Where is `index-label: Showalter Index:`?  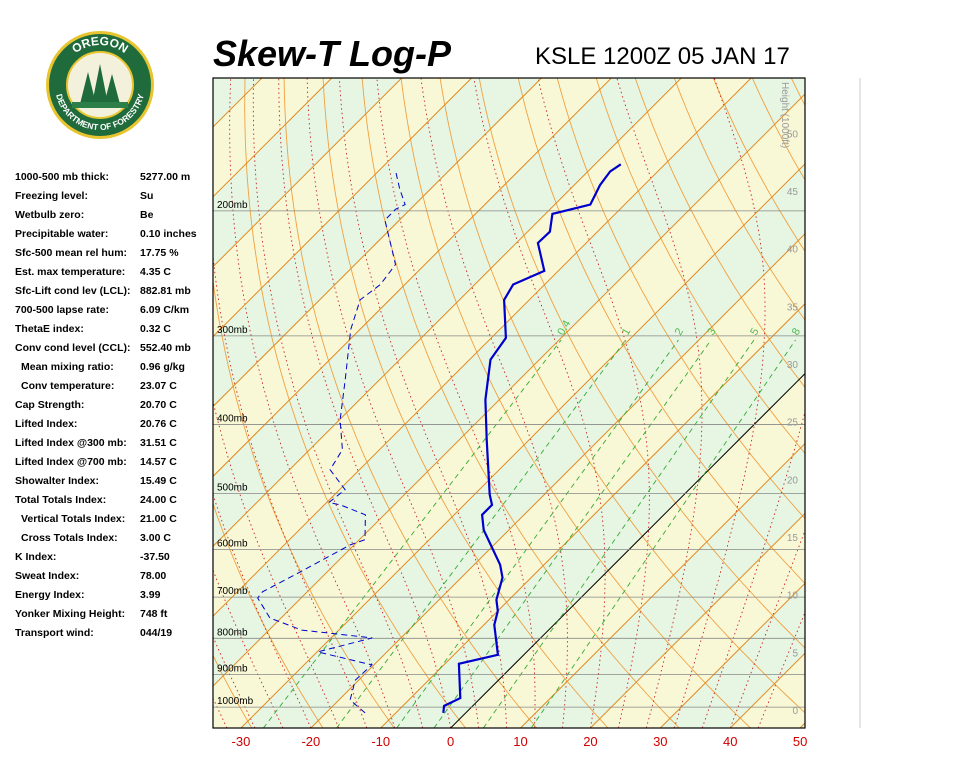
index-label: Showalter Index: is located at coordinates (57, 481).